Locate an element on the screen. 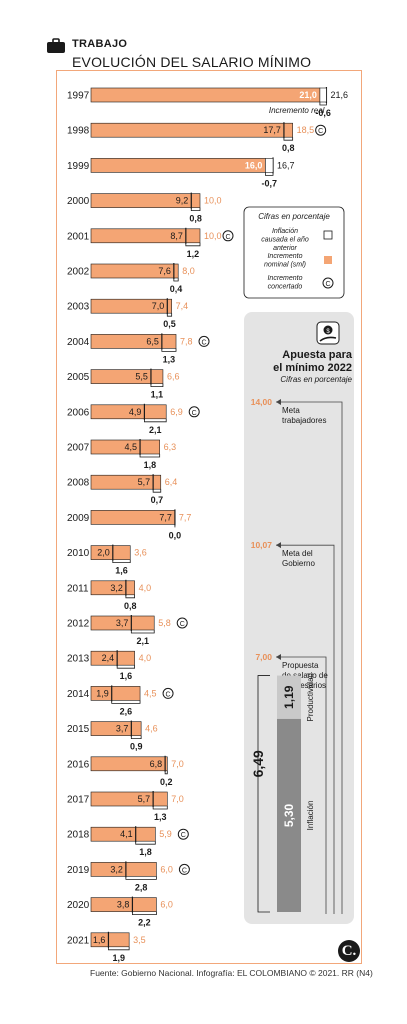  real-increase-label: 0,2 is located at coordinates (166, 782).